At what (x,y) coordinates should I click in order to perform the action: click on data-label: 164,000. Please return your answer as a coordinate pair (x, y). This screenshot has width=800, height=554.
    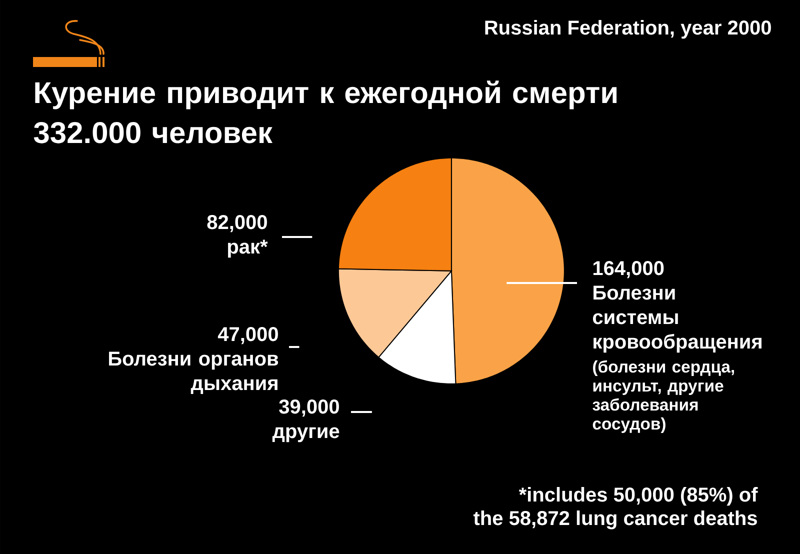
    Looking at the image, I should click on (628, 269).